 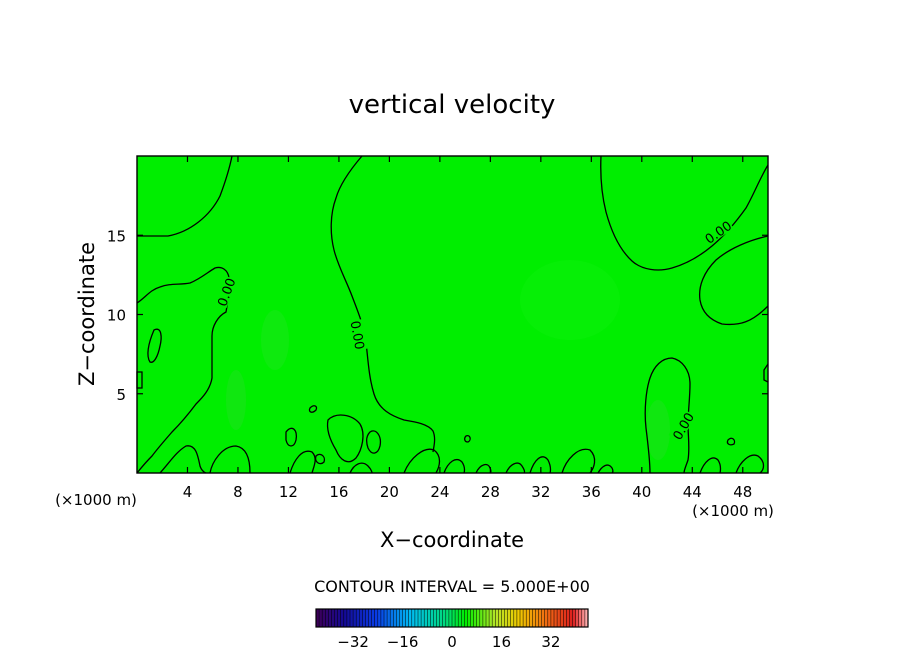 I want to click on x-tick-label: 8, so click(x=238, y=492).